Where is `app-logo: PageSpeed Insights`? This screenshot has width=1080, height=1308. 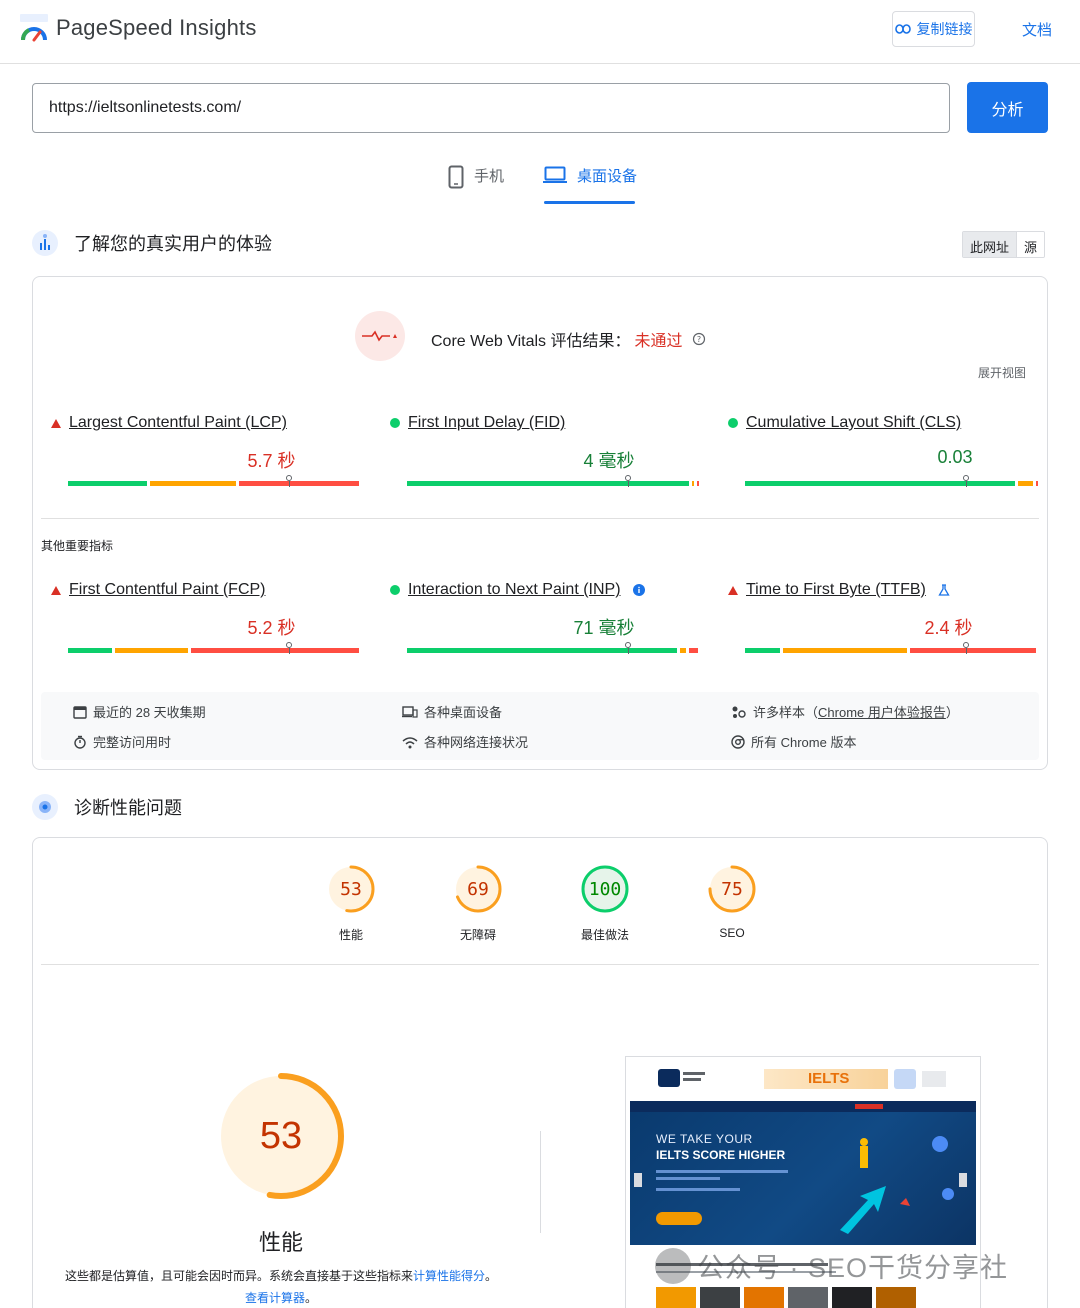
app-logo: PageSpeed Insights is located at coordinates (138, 28).